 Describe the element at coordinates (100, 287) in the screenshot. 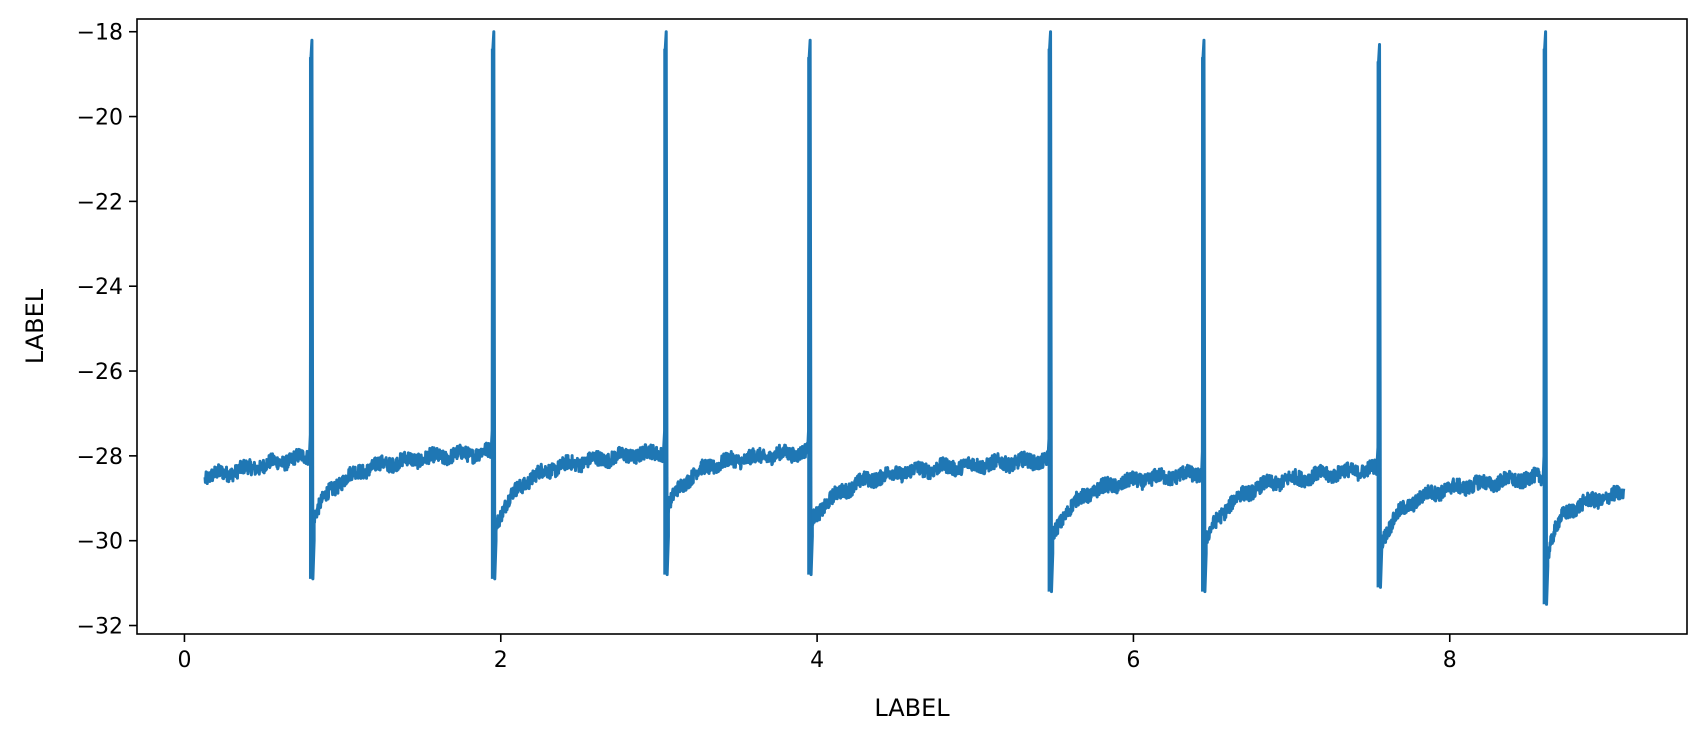

I see `y-tick-label: −24` at that location.